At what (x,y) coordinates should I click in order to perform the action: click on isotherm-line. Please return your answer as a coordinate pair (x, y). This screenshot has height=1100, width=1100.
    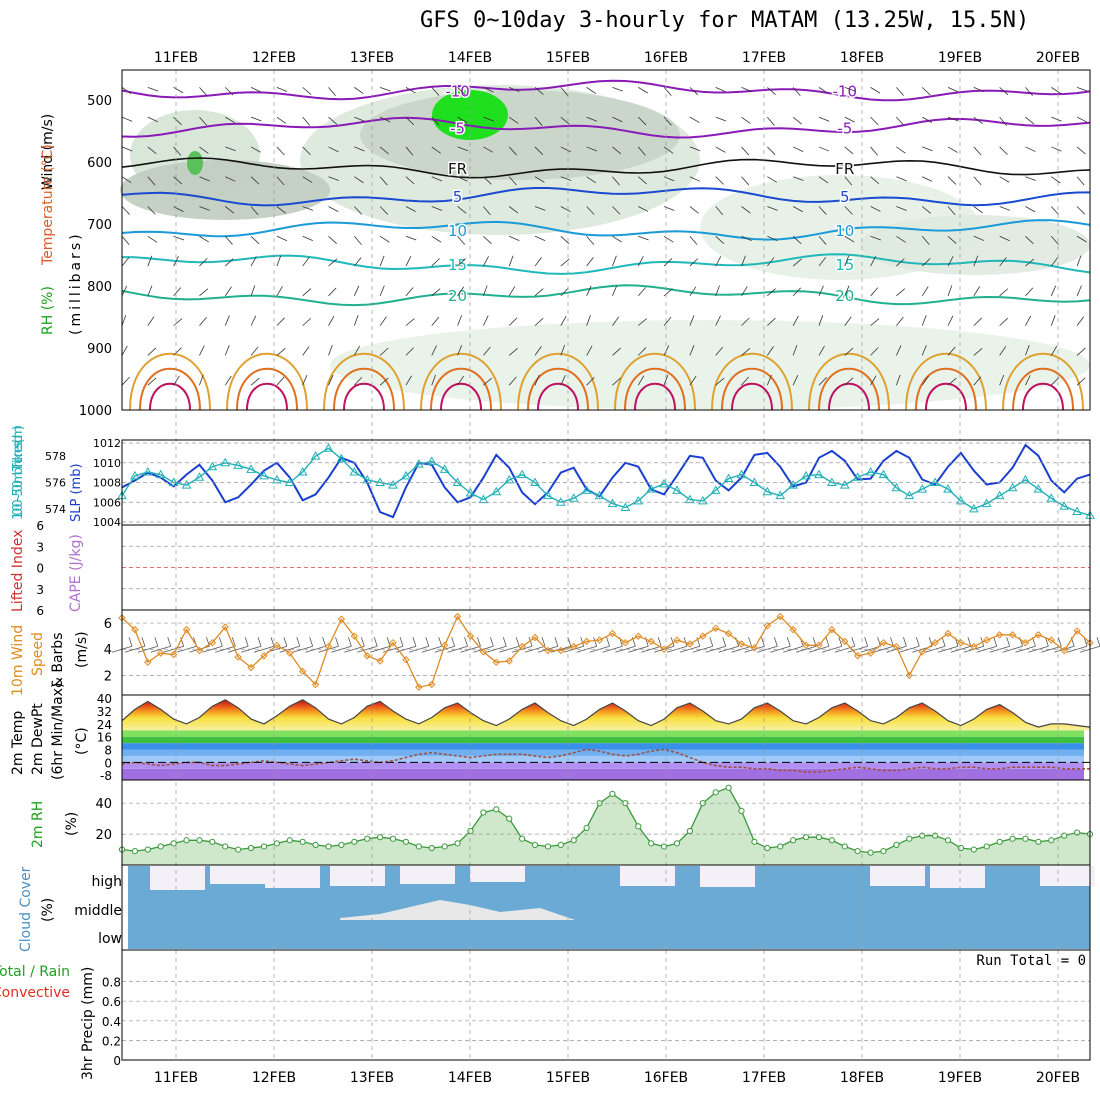
    Looking at the image, I should click on (606, 90).